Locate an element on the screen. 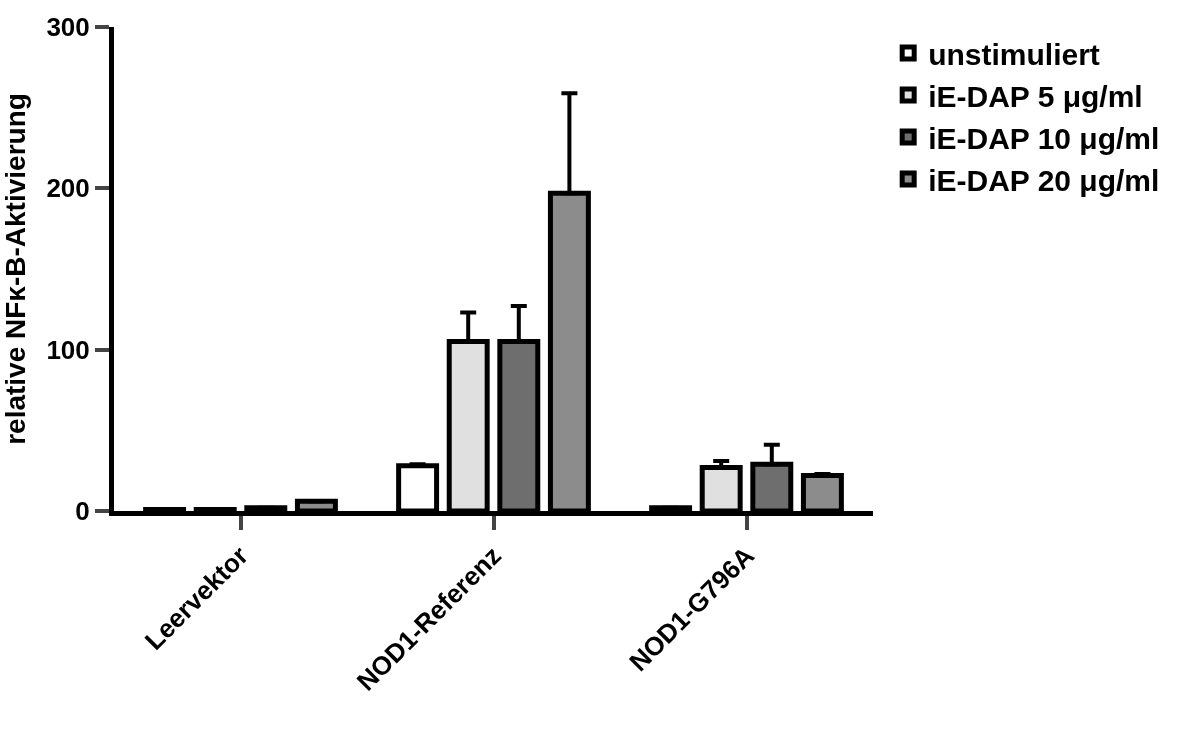 The height and width of the screenshot is (731, 1183). y-tick-label: 100 is located at coordinates (68, 349).